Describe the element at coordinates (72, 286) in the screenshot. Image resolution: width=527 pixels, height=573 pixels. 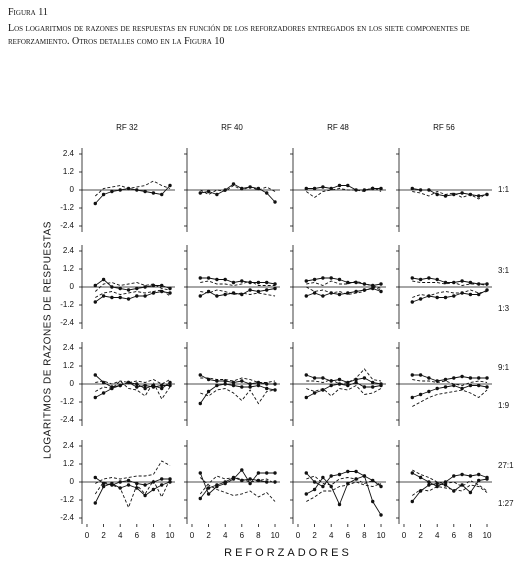
I see `y-tick-label: 0` at that location.